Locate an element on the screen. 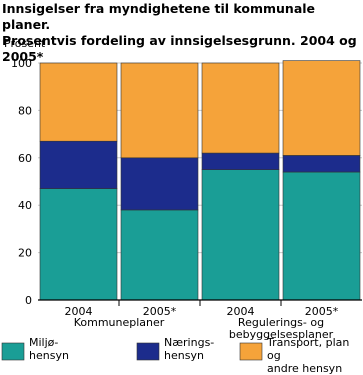 This screenshot has height=375, width=363. y-axis-label: Prosent is located at coordinates (25, 43).